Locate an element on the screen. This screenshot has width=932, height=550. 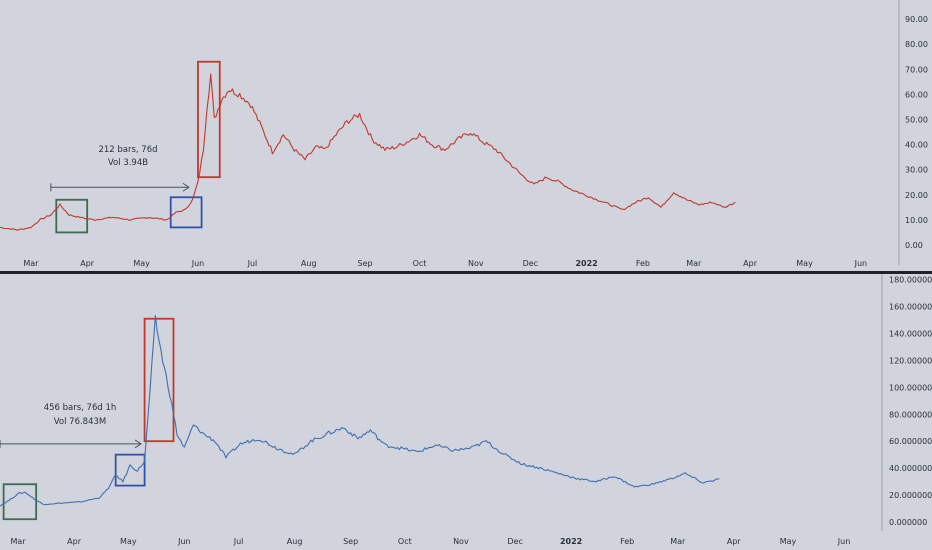
bottom-ytick-label: 140.000000 is located at coordinates (910, 334).